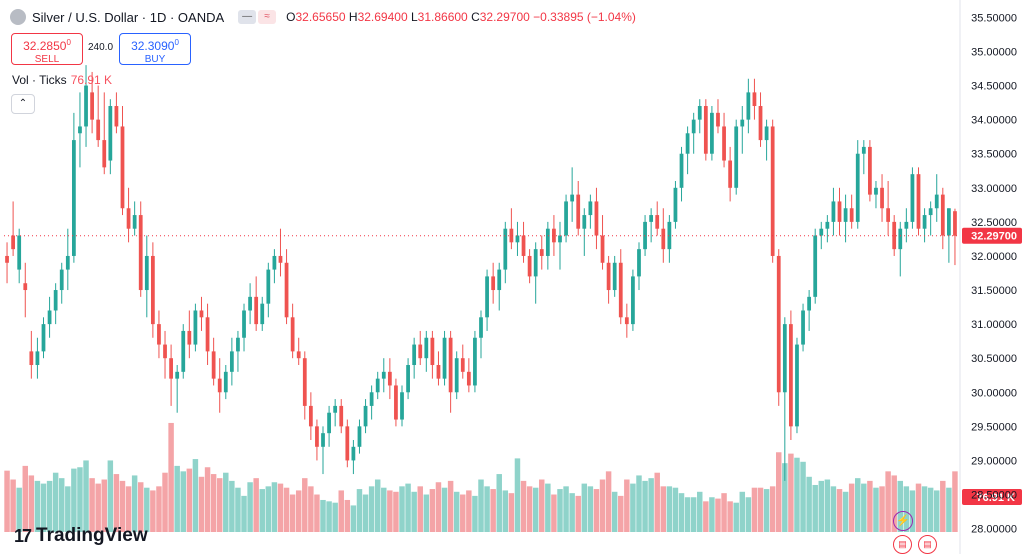 The width and height of the screenshot is (1024, 554). What do you see at coordinates (47, 49) in the screenshot?
I see `sell-button: 32.28500 SELL` at bounding box center [47, 49].